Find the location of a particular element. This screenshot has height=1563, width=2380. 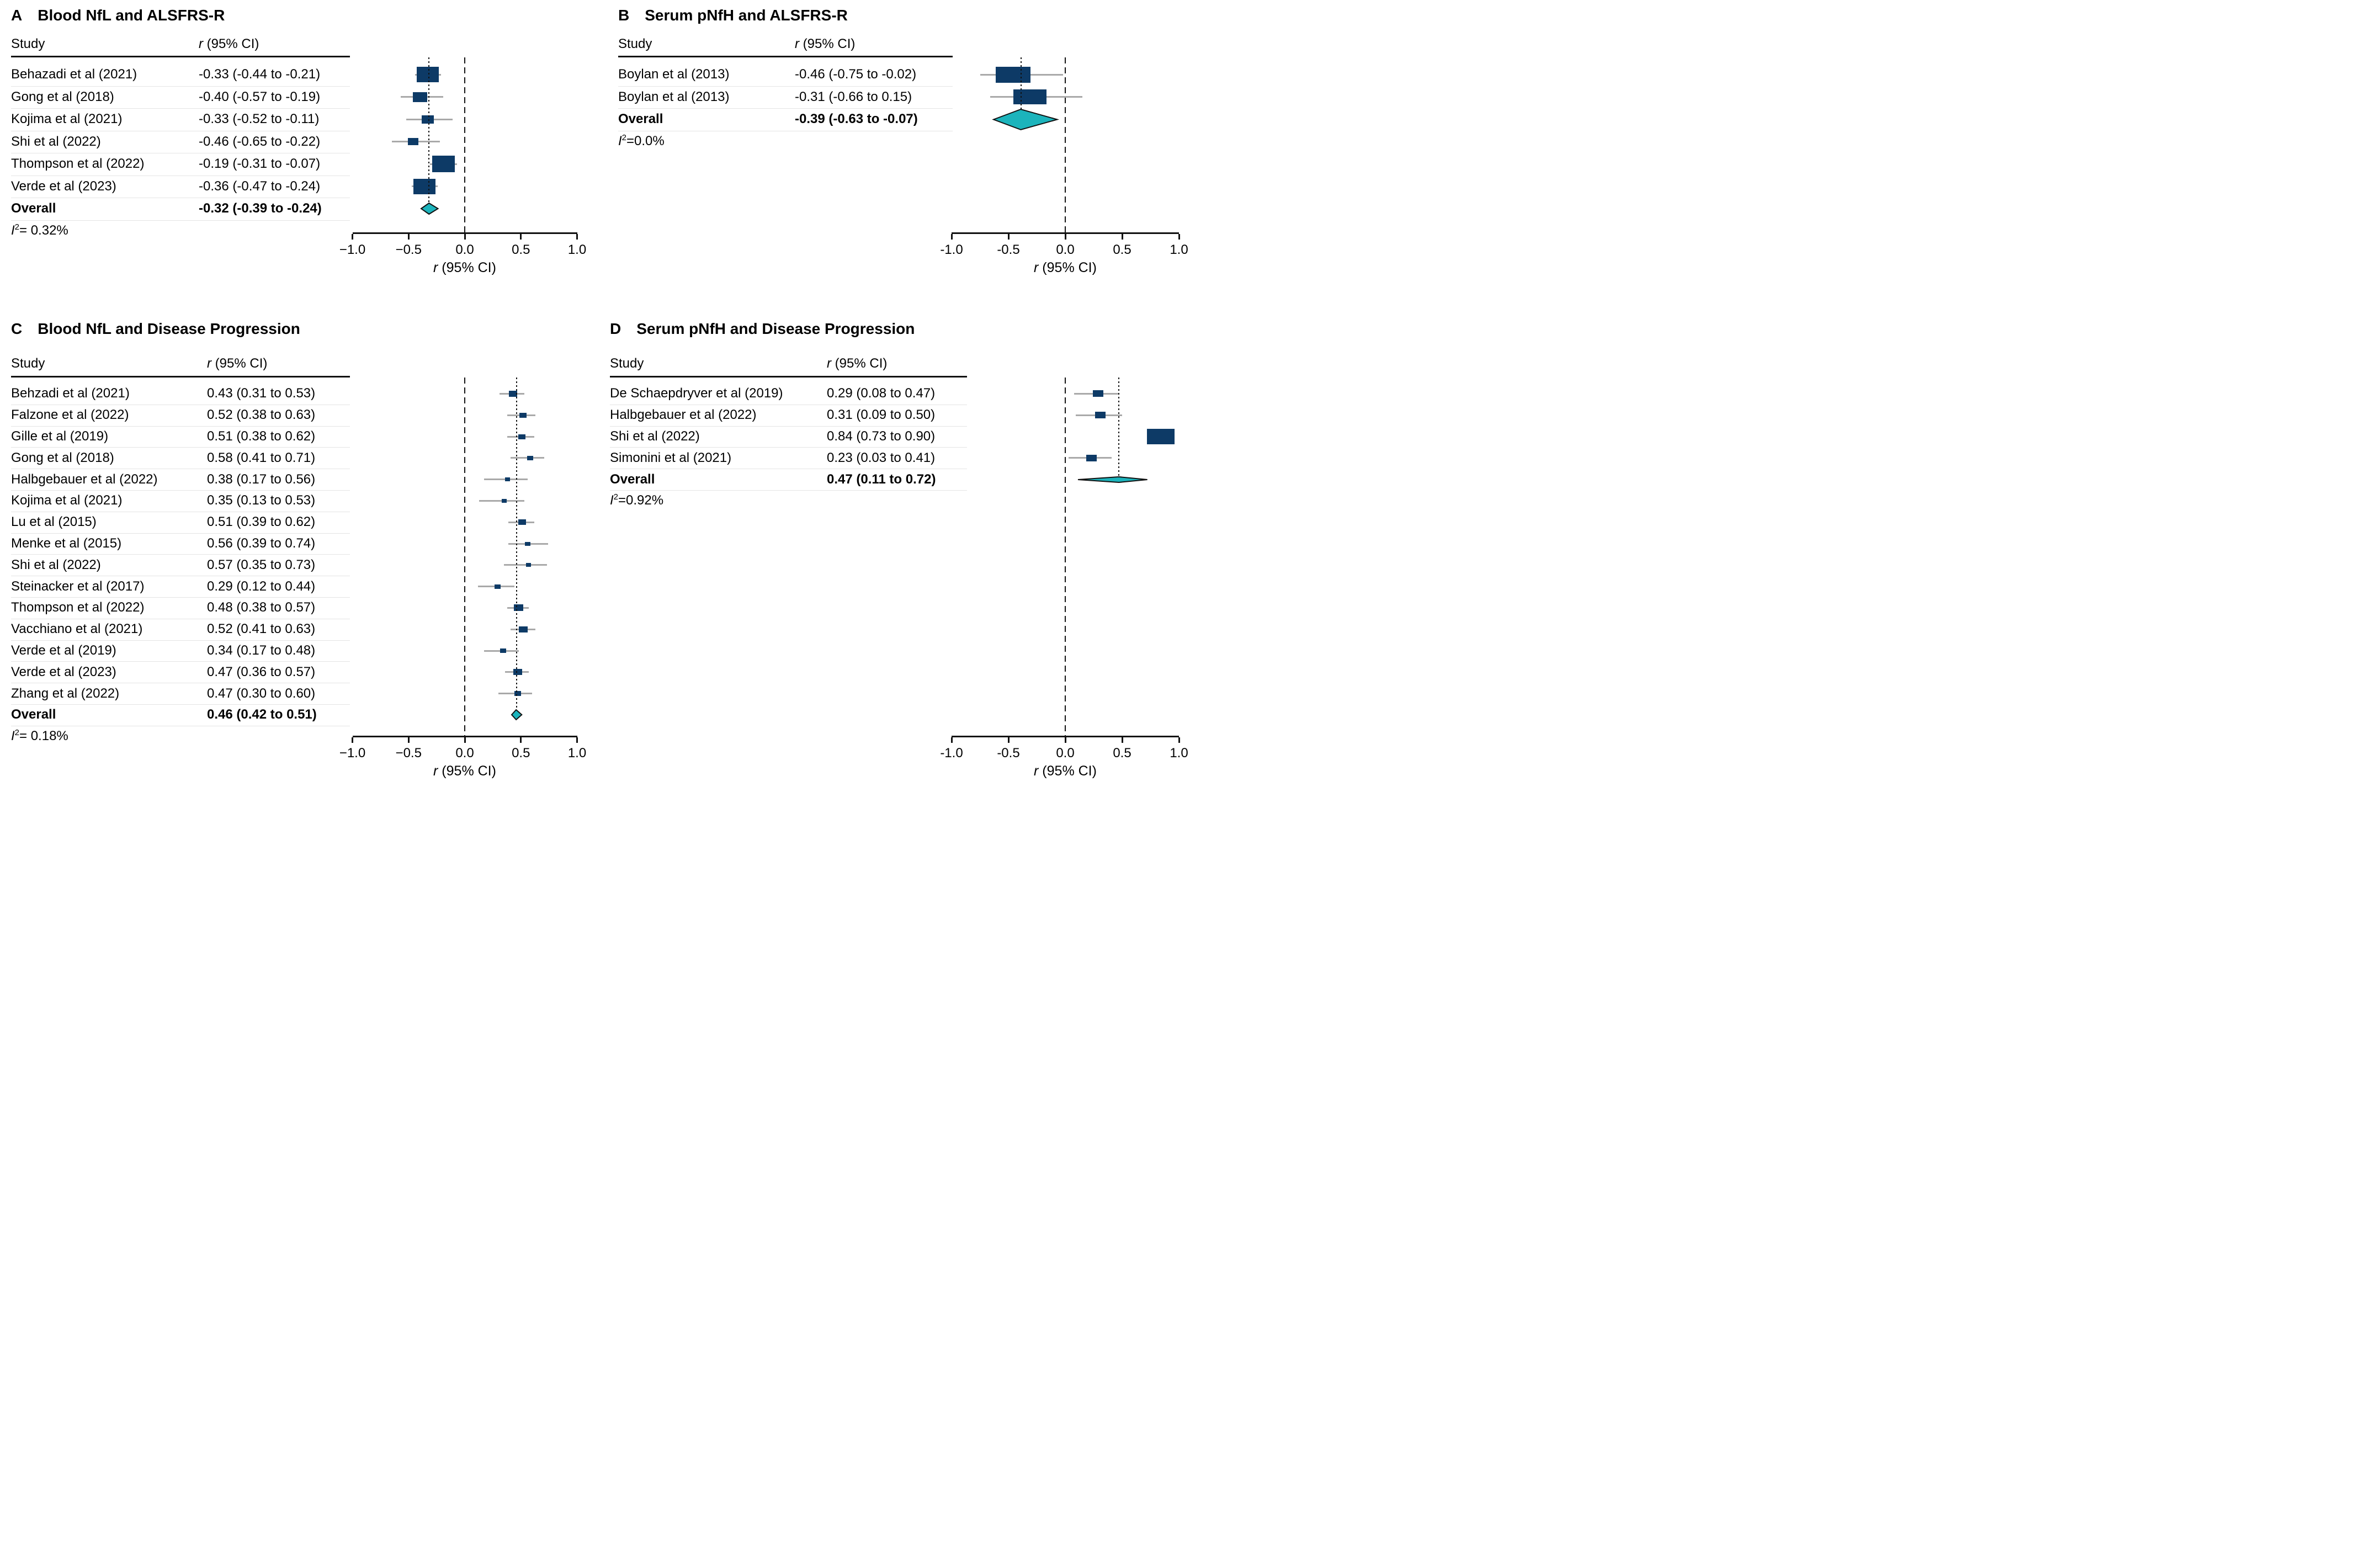

heterogeneity-label: I2=0.92% is located at coordinates (636, 501).